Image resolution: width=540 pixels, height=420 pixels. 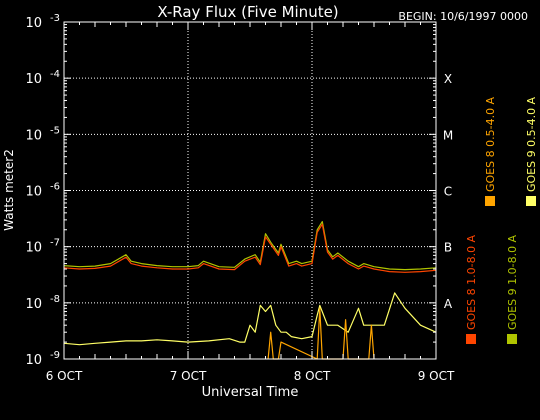 I want to click on begin-label: BEGIN: 10/6/1997 0000, so click(x=463, y=16).